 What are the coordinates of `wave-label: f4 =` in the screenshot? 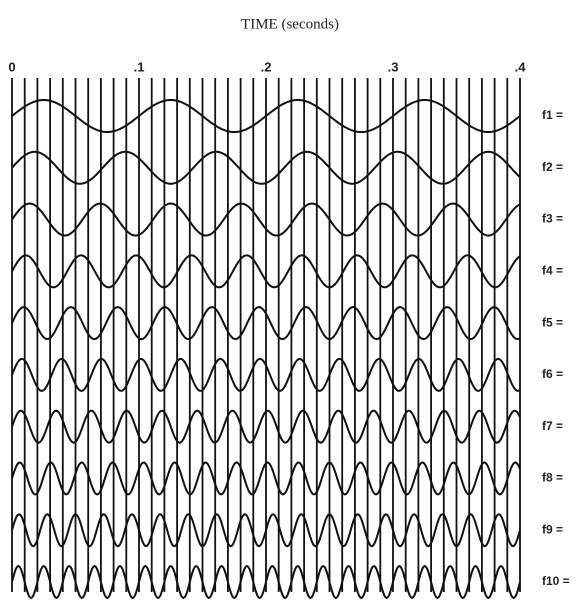 It's located at (552, 271).